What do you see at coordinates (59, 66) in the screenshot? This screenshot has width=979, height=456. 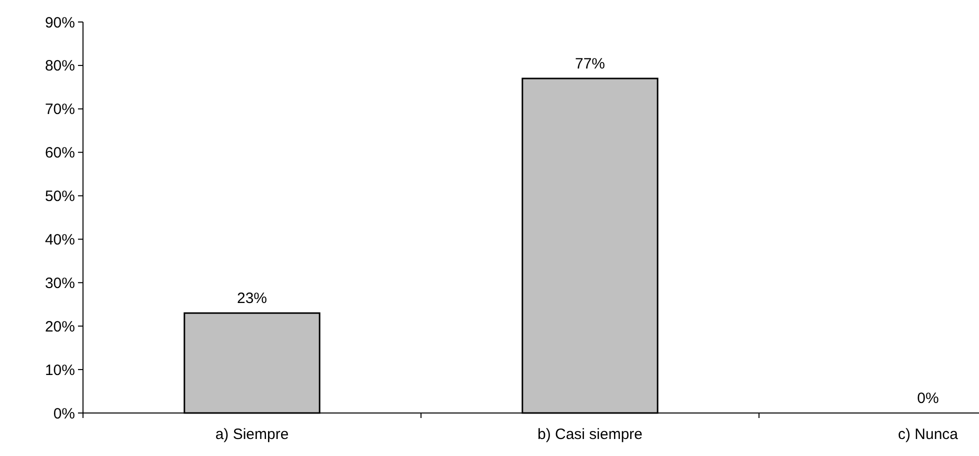 I see `y-tick-label: 80%` at bounding box center [59, 66].